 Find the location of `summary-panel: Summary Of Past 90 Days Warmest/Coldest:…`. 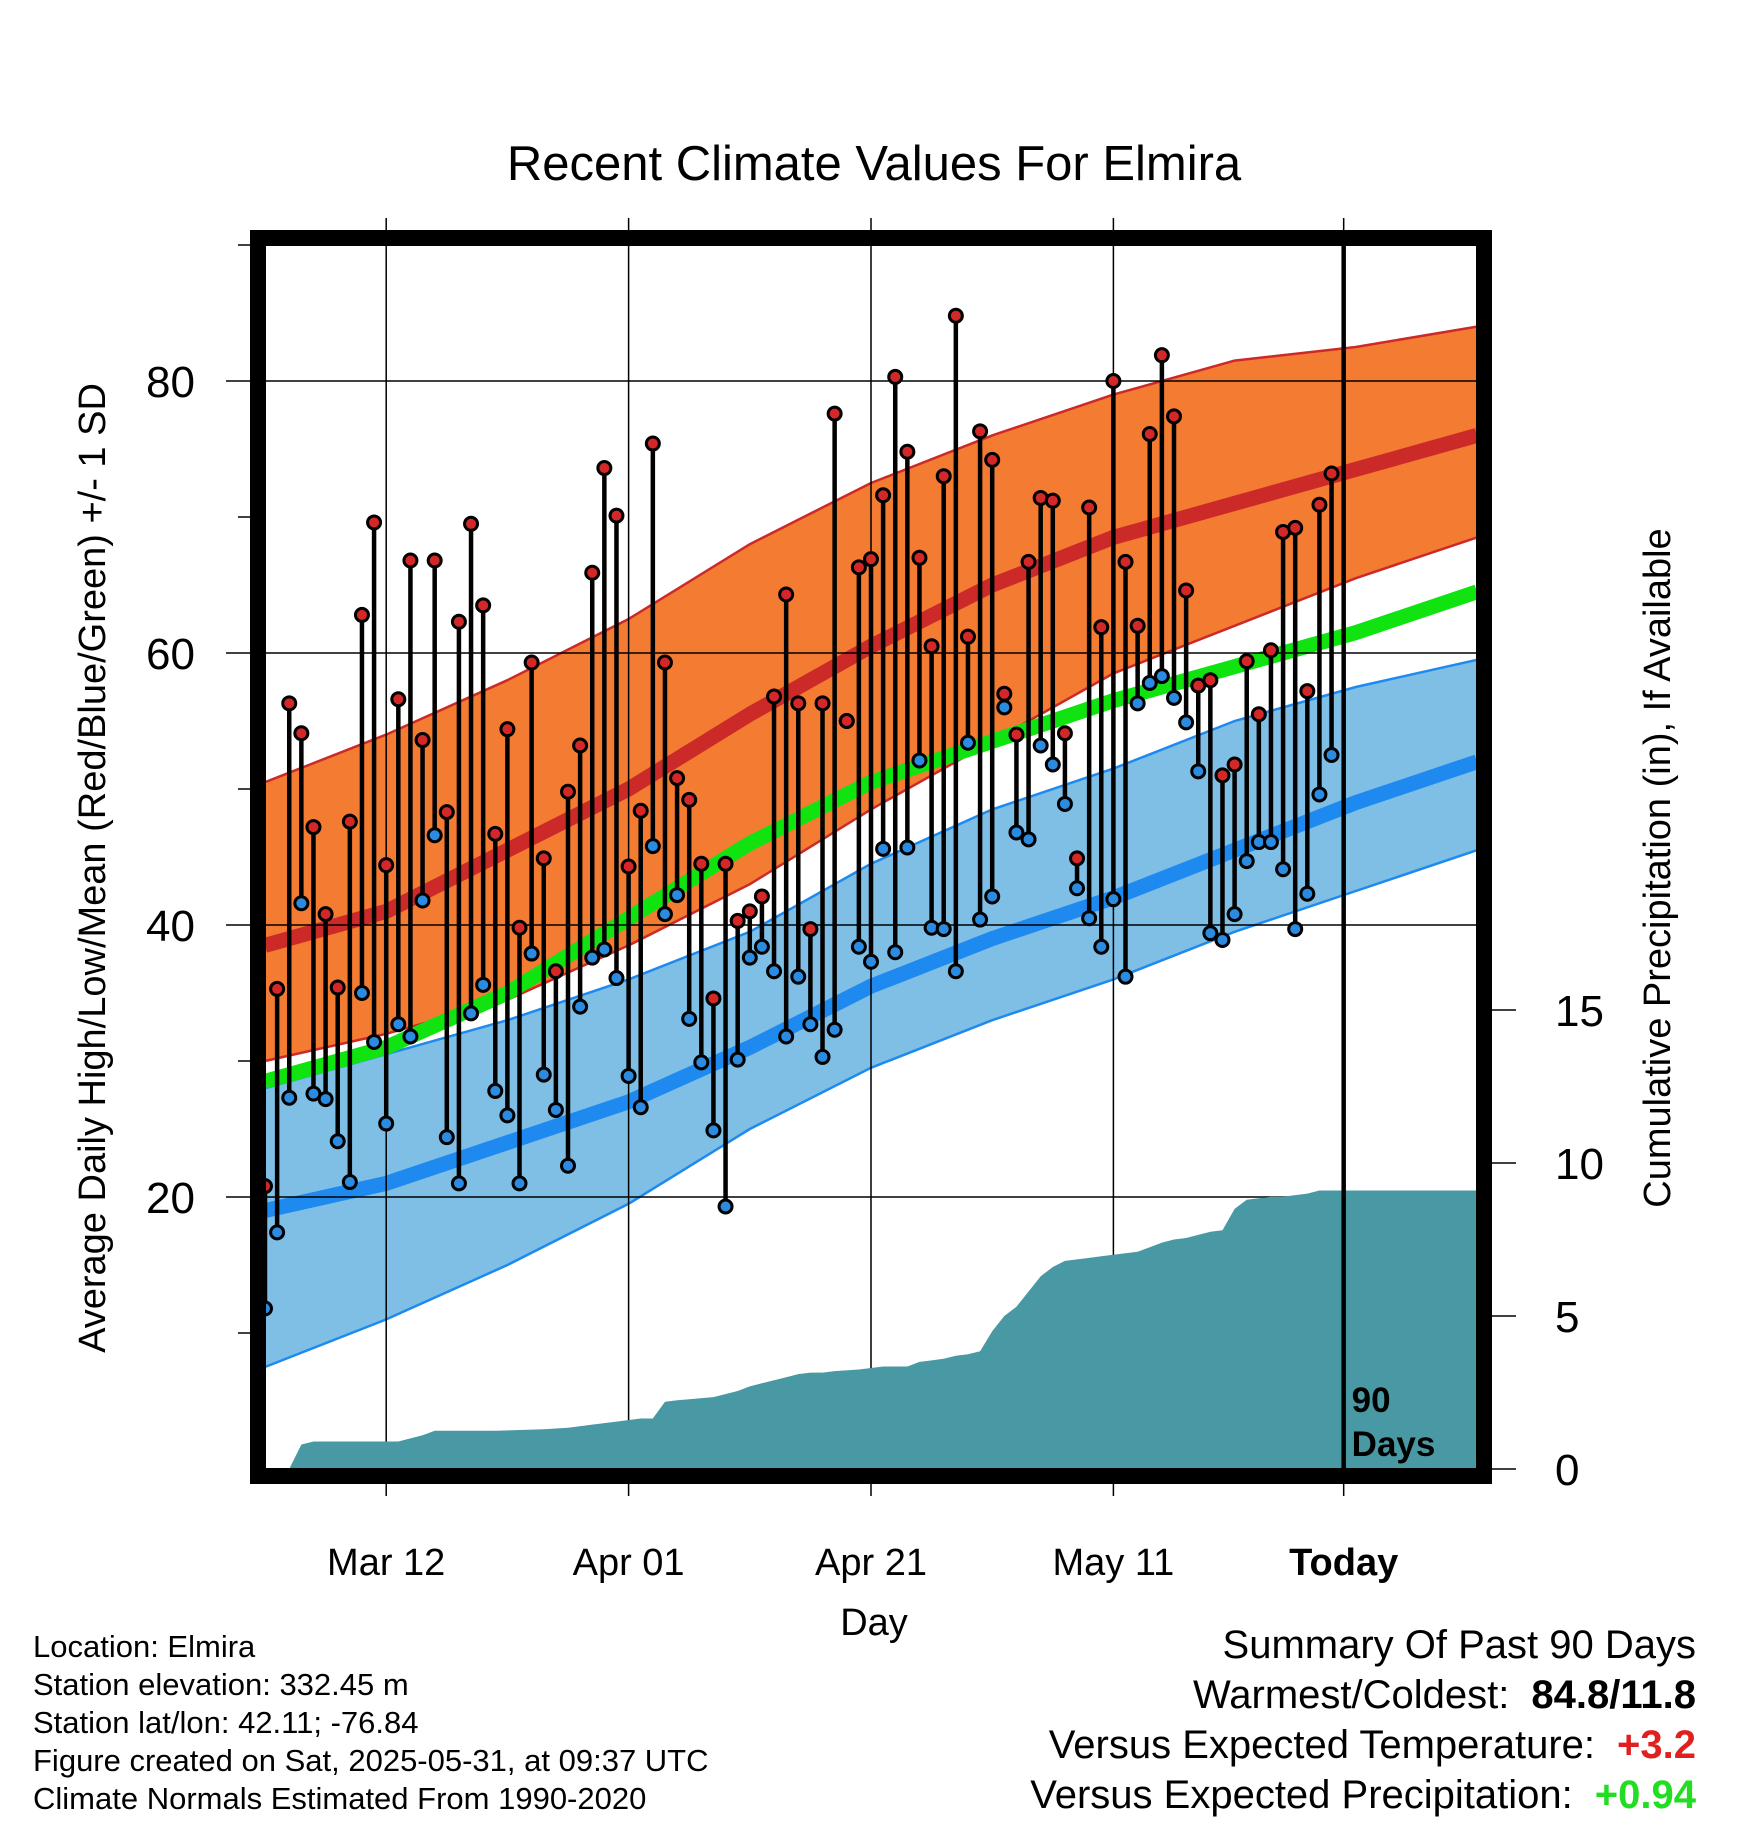

summary-panel: Summary Of Past 90 Days Warmest/Coldest:… is located at coordinates (1363, 1720).